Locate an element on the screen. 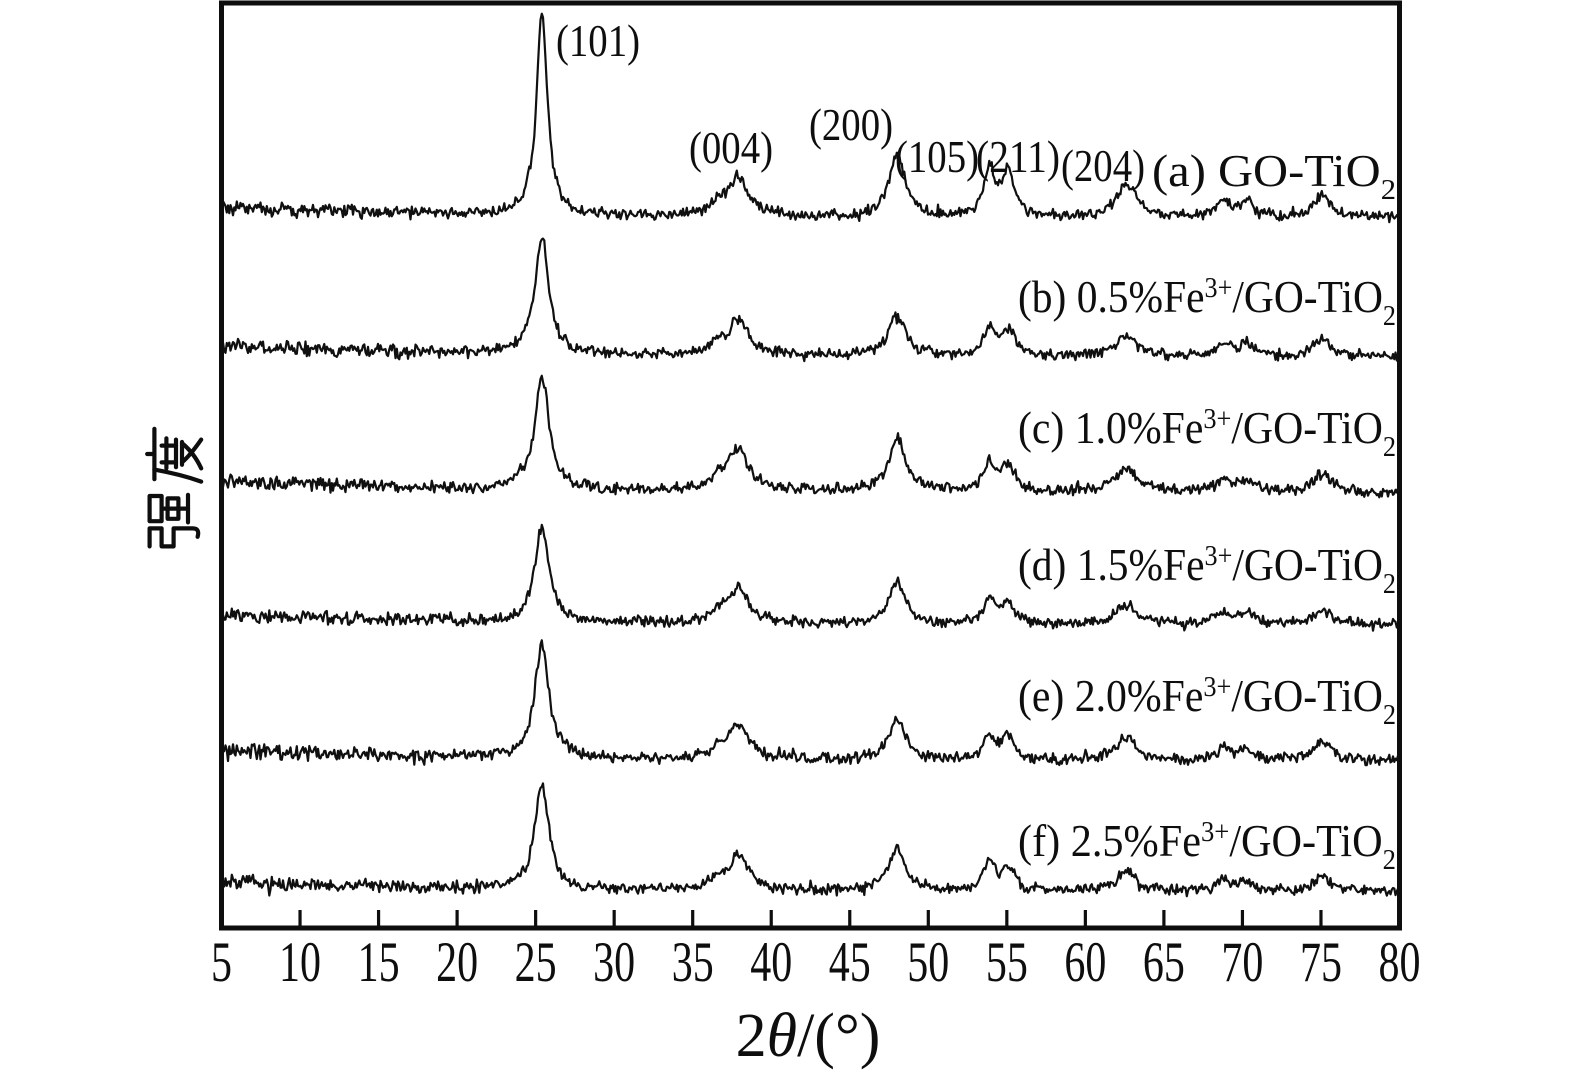 The height and width of the screenshot is (1083, 1575). x-tick-label-55: 55 is located at coordinates (1007, 962).